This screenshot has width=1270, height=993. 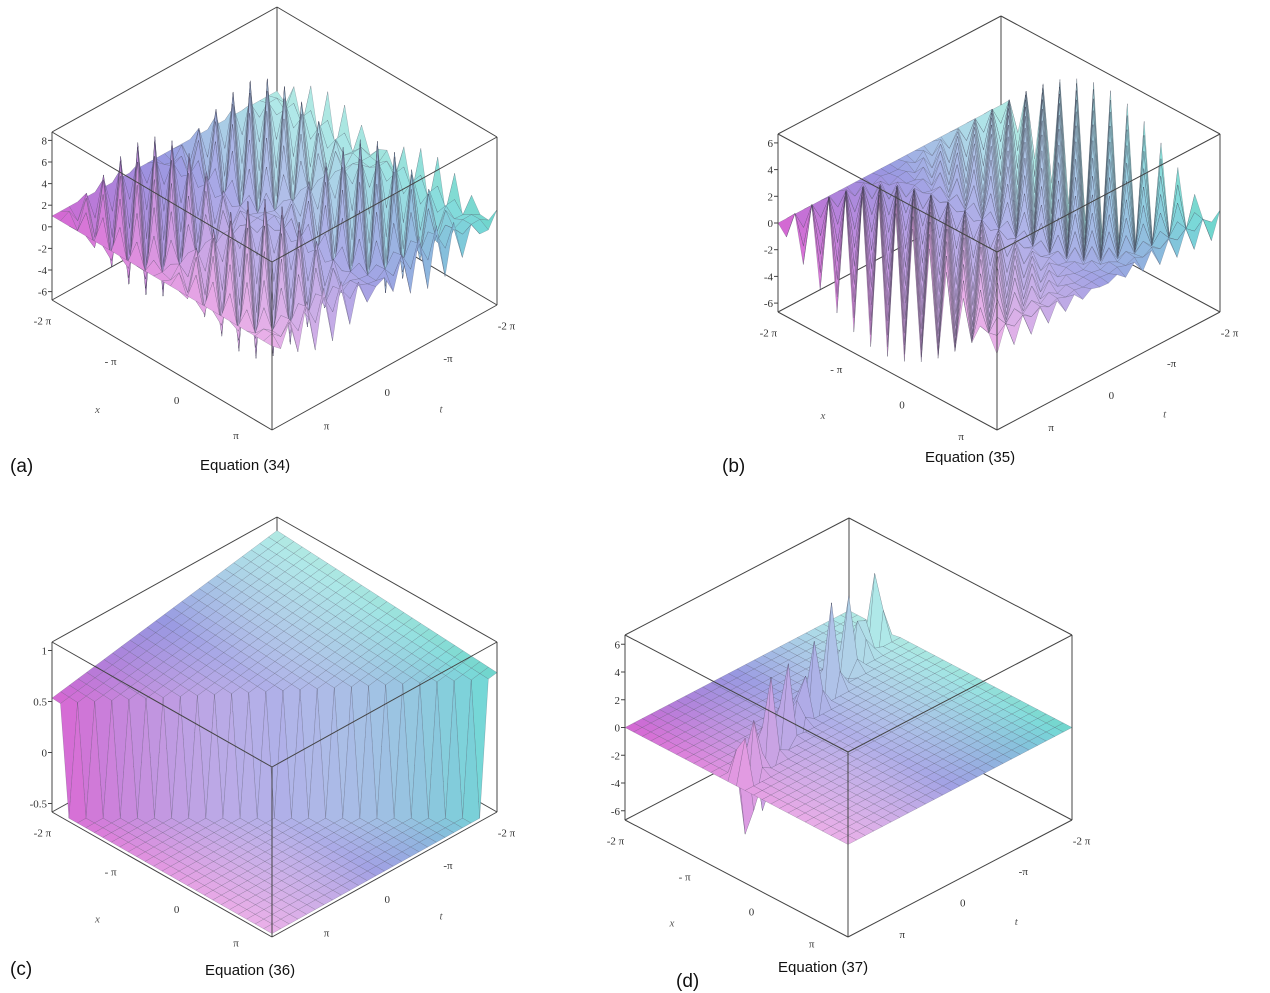 I want to click on panel-caption: Equation (34), so click(x=245, y=465).